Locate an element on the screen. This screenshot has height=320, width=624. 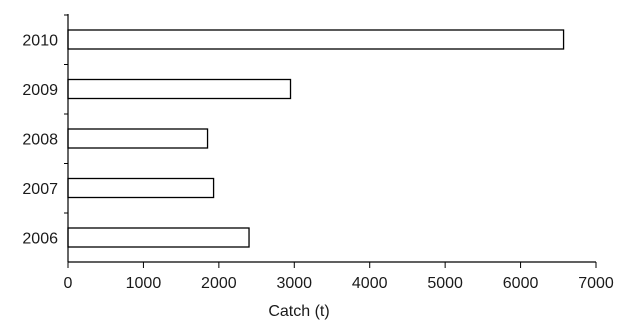
y-tick-label-2007: 2007 is located at coordinates (40, 189).